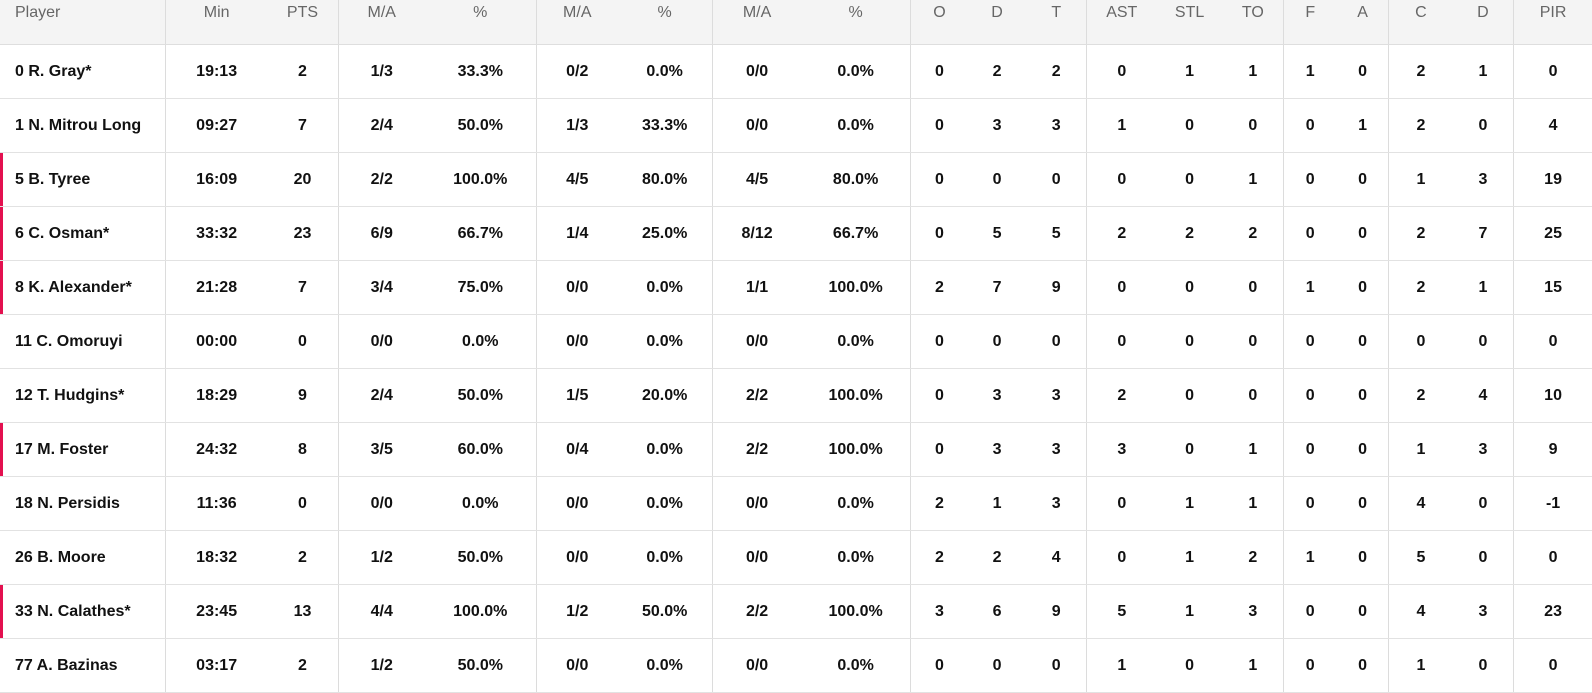  What do you see at coordinates (303, 611) in the screenshot?
I see `points: 13` at bounding box center [303, 611].